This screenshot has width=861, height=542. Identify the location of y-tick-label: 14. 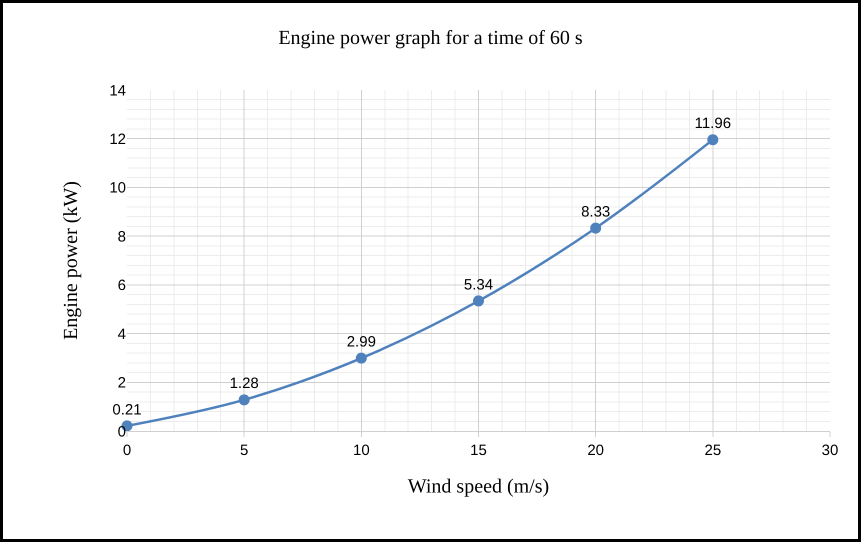
(117, 91).